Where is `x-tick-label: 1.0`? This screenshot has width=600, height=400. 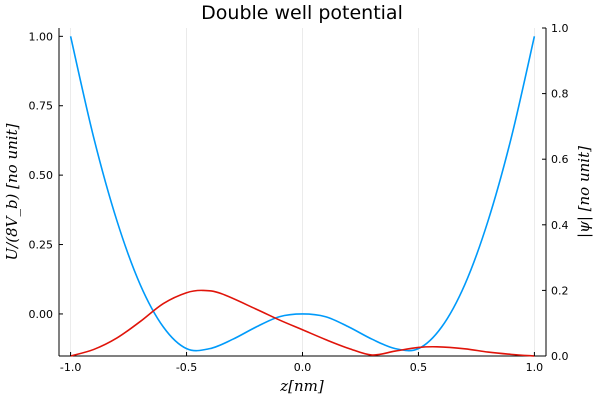 x-tick-label: 1.0 is located at coordinates (535, 367).